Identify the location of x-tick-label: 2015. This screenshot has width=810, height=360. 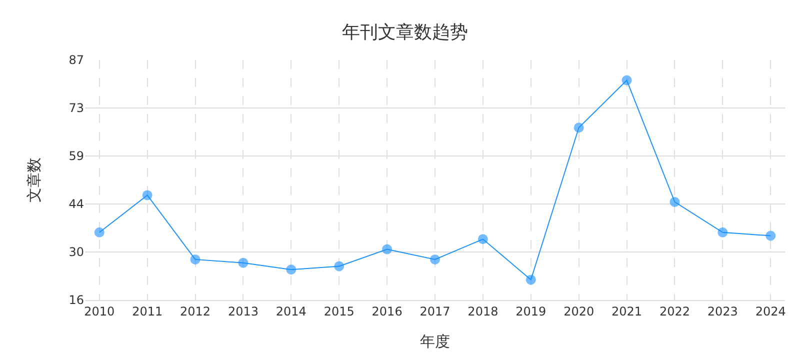
(339, 311).